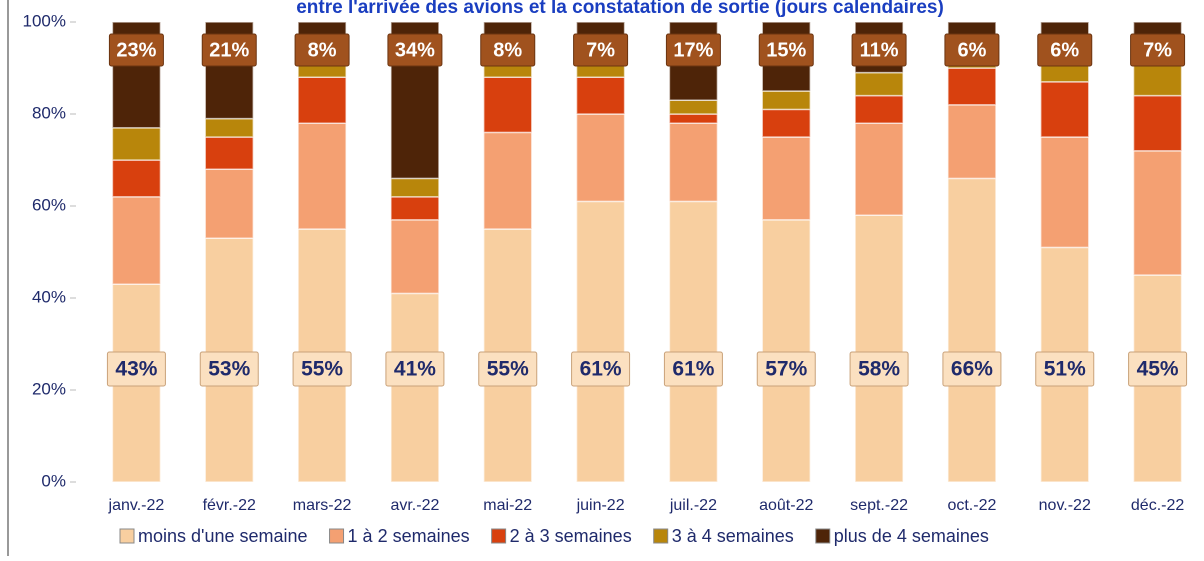 The height and width of the screenshot is (561, 1204). I want to click on y-tick-label: 0%, so click(53, 480).